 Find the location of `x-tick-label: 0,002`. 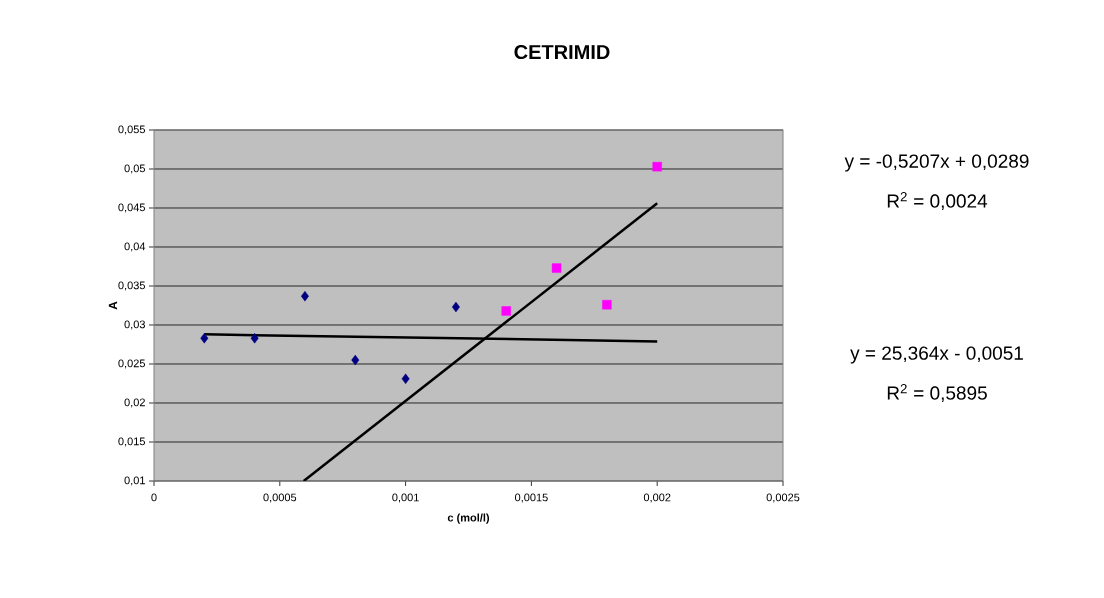

x-tick-label: 0,002 is located at coordinates (657, 498).